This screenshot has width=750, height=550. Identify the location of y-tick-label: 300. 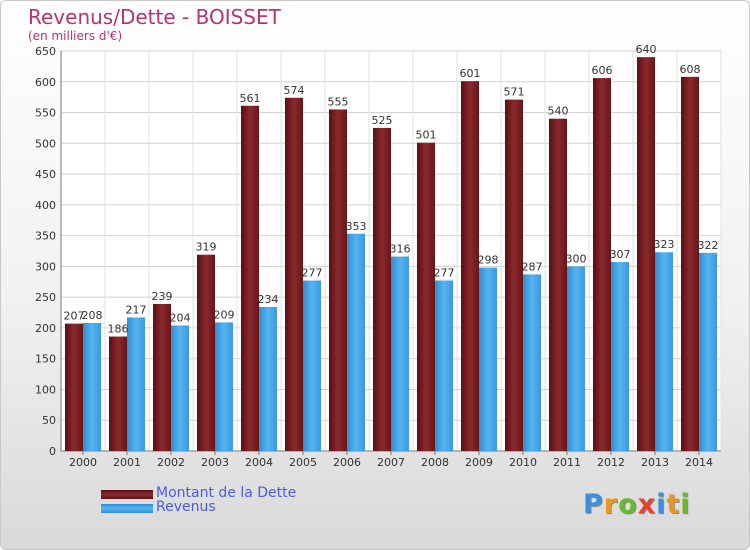
(45, 266).